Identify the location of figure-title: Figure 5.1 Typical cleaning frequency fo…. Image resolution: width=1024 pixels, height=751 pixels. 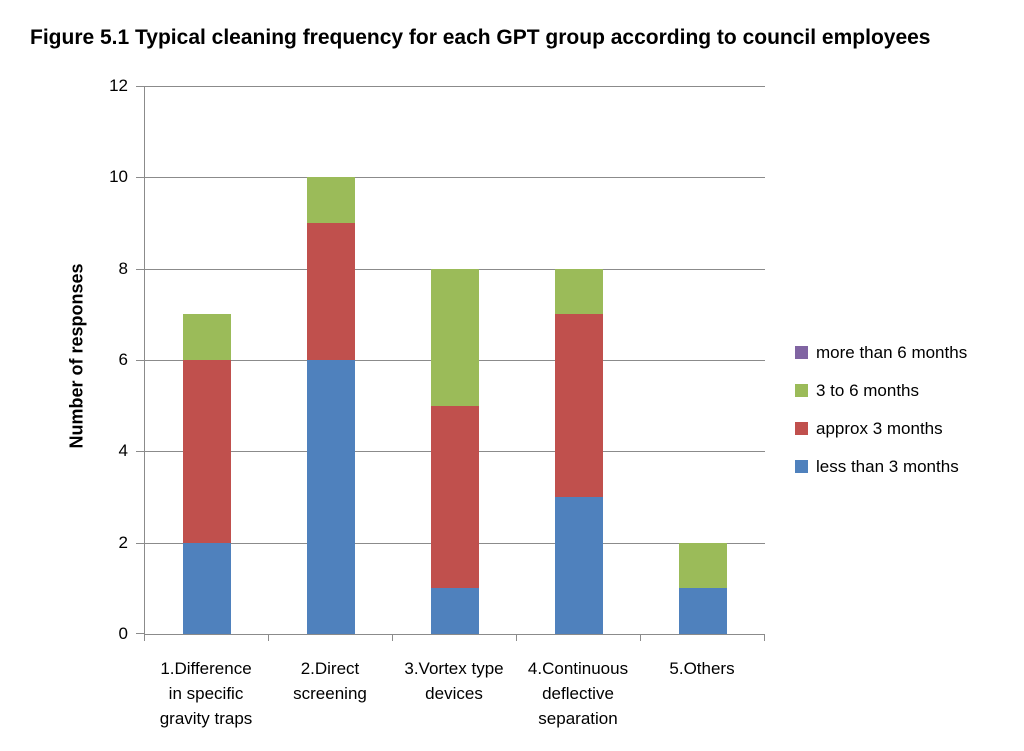
(480, 37).